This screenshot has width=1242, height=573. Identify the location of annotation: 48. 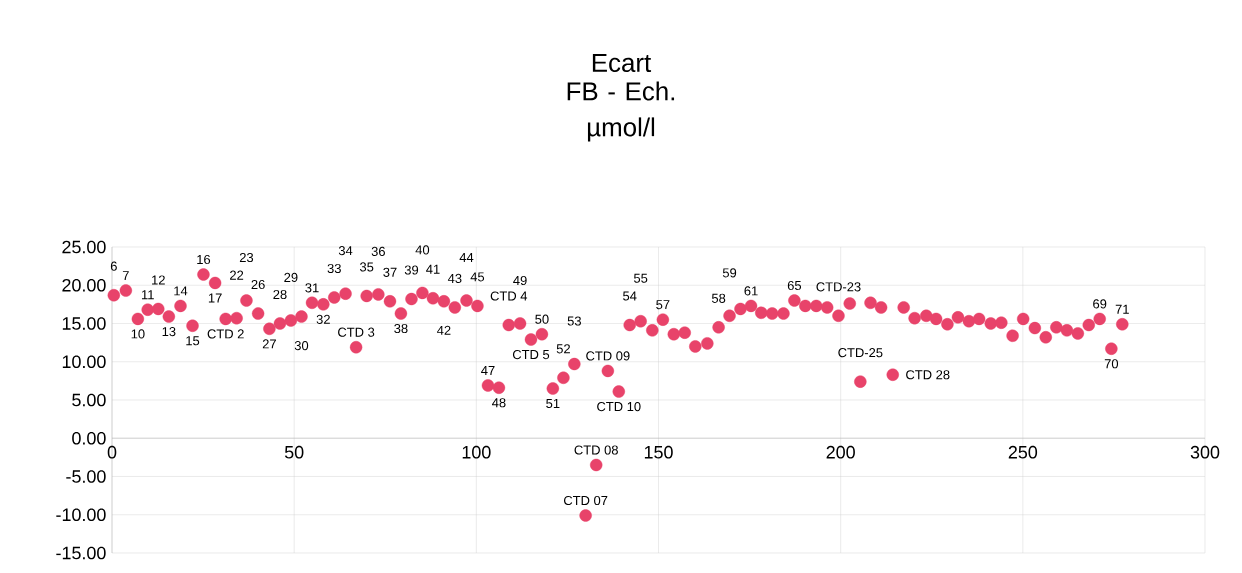
(499, 403).